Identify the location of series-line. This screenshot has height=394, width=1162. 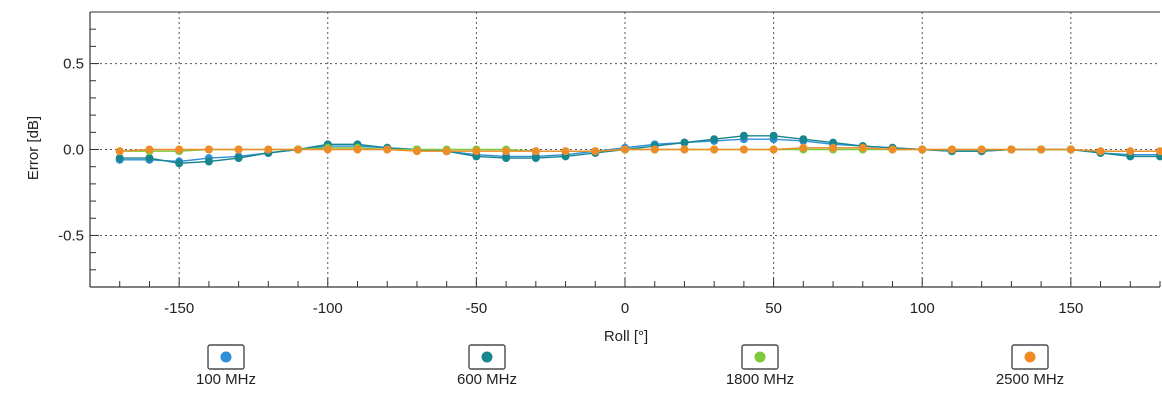
(639, 149).